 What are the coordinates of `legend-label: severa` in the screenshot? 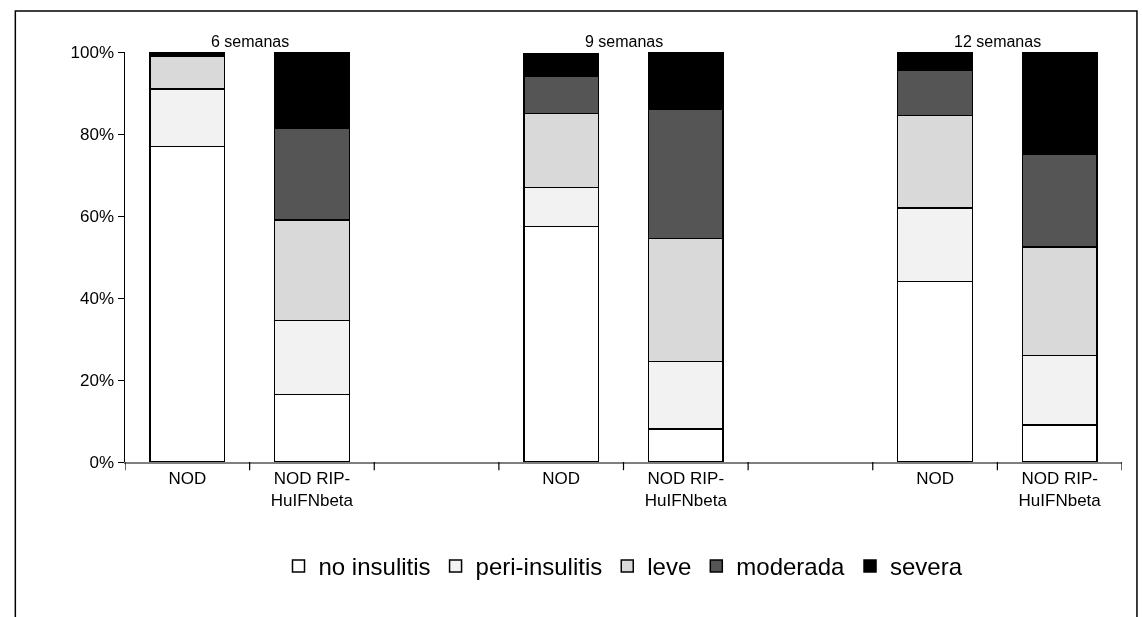 It's located at (926, 567).